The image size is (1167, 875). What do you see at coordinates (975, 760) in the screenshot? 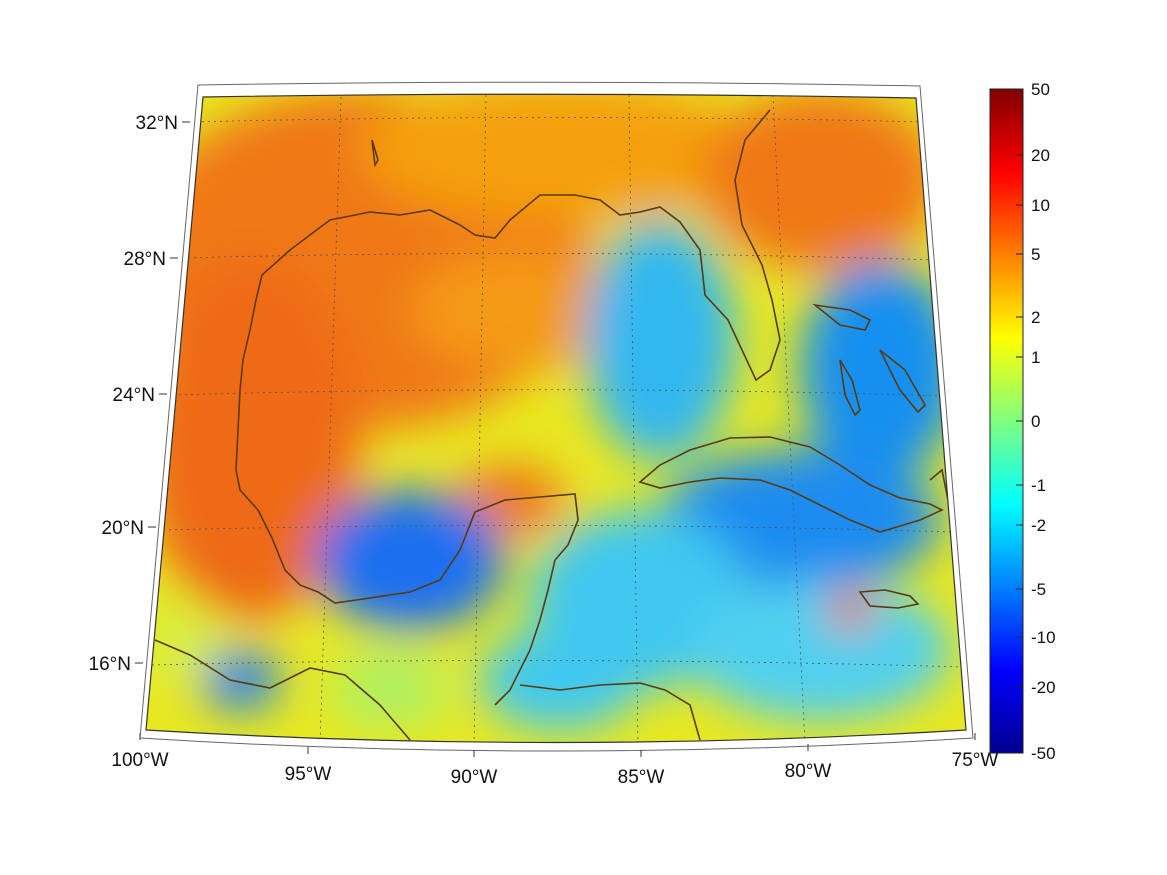
I see `longitude-label: 75°W` at bounding box center [975, 760].